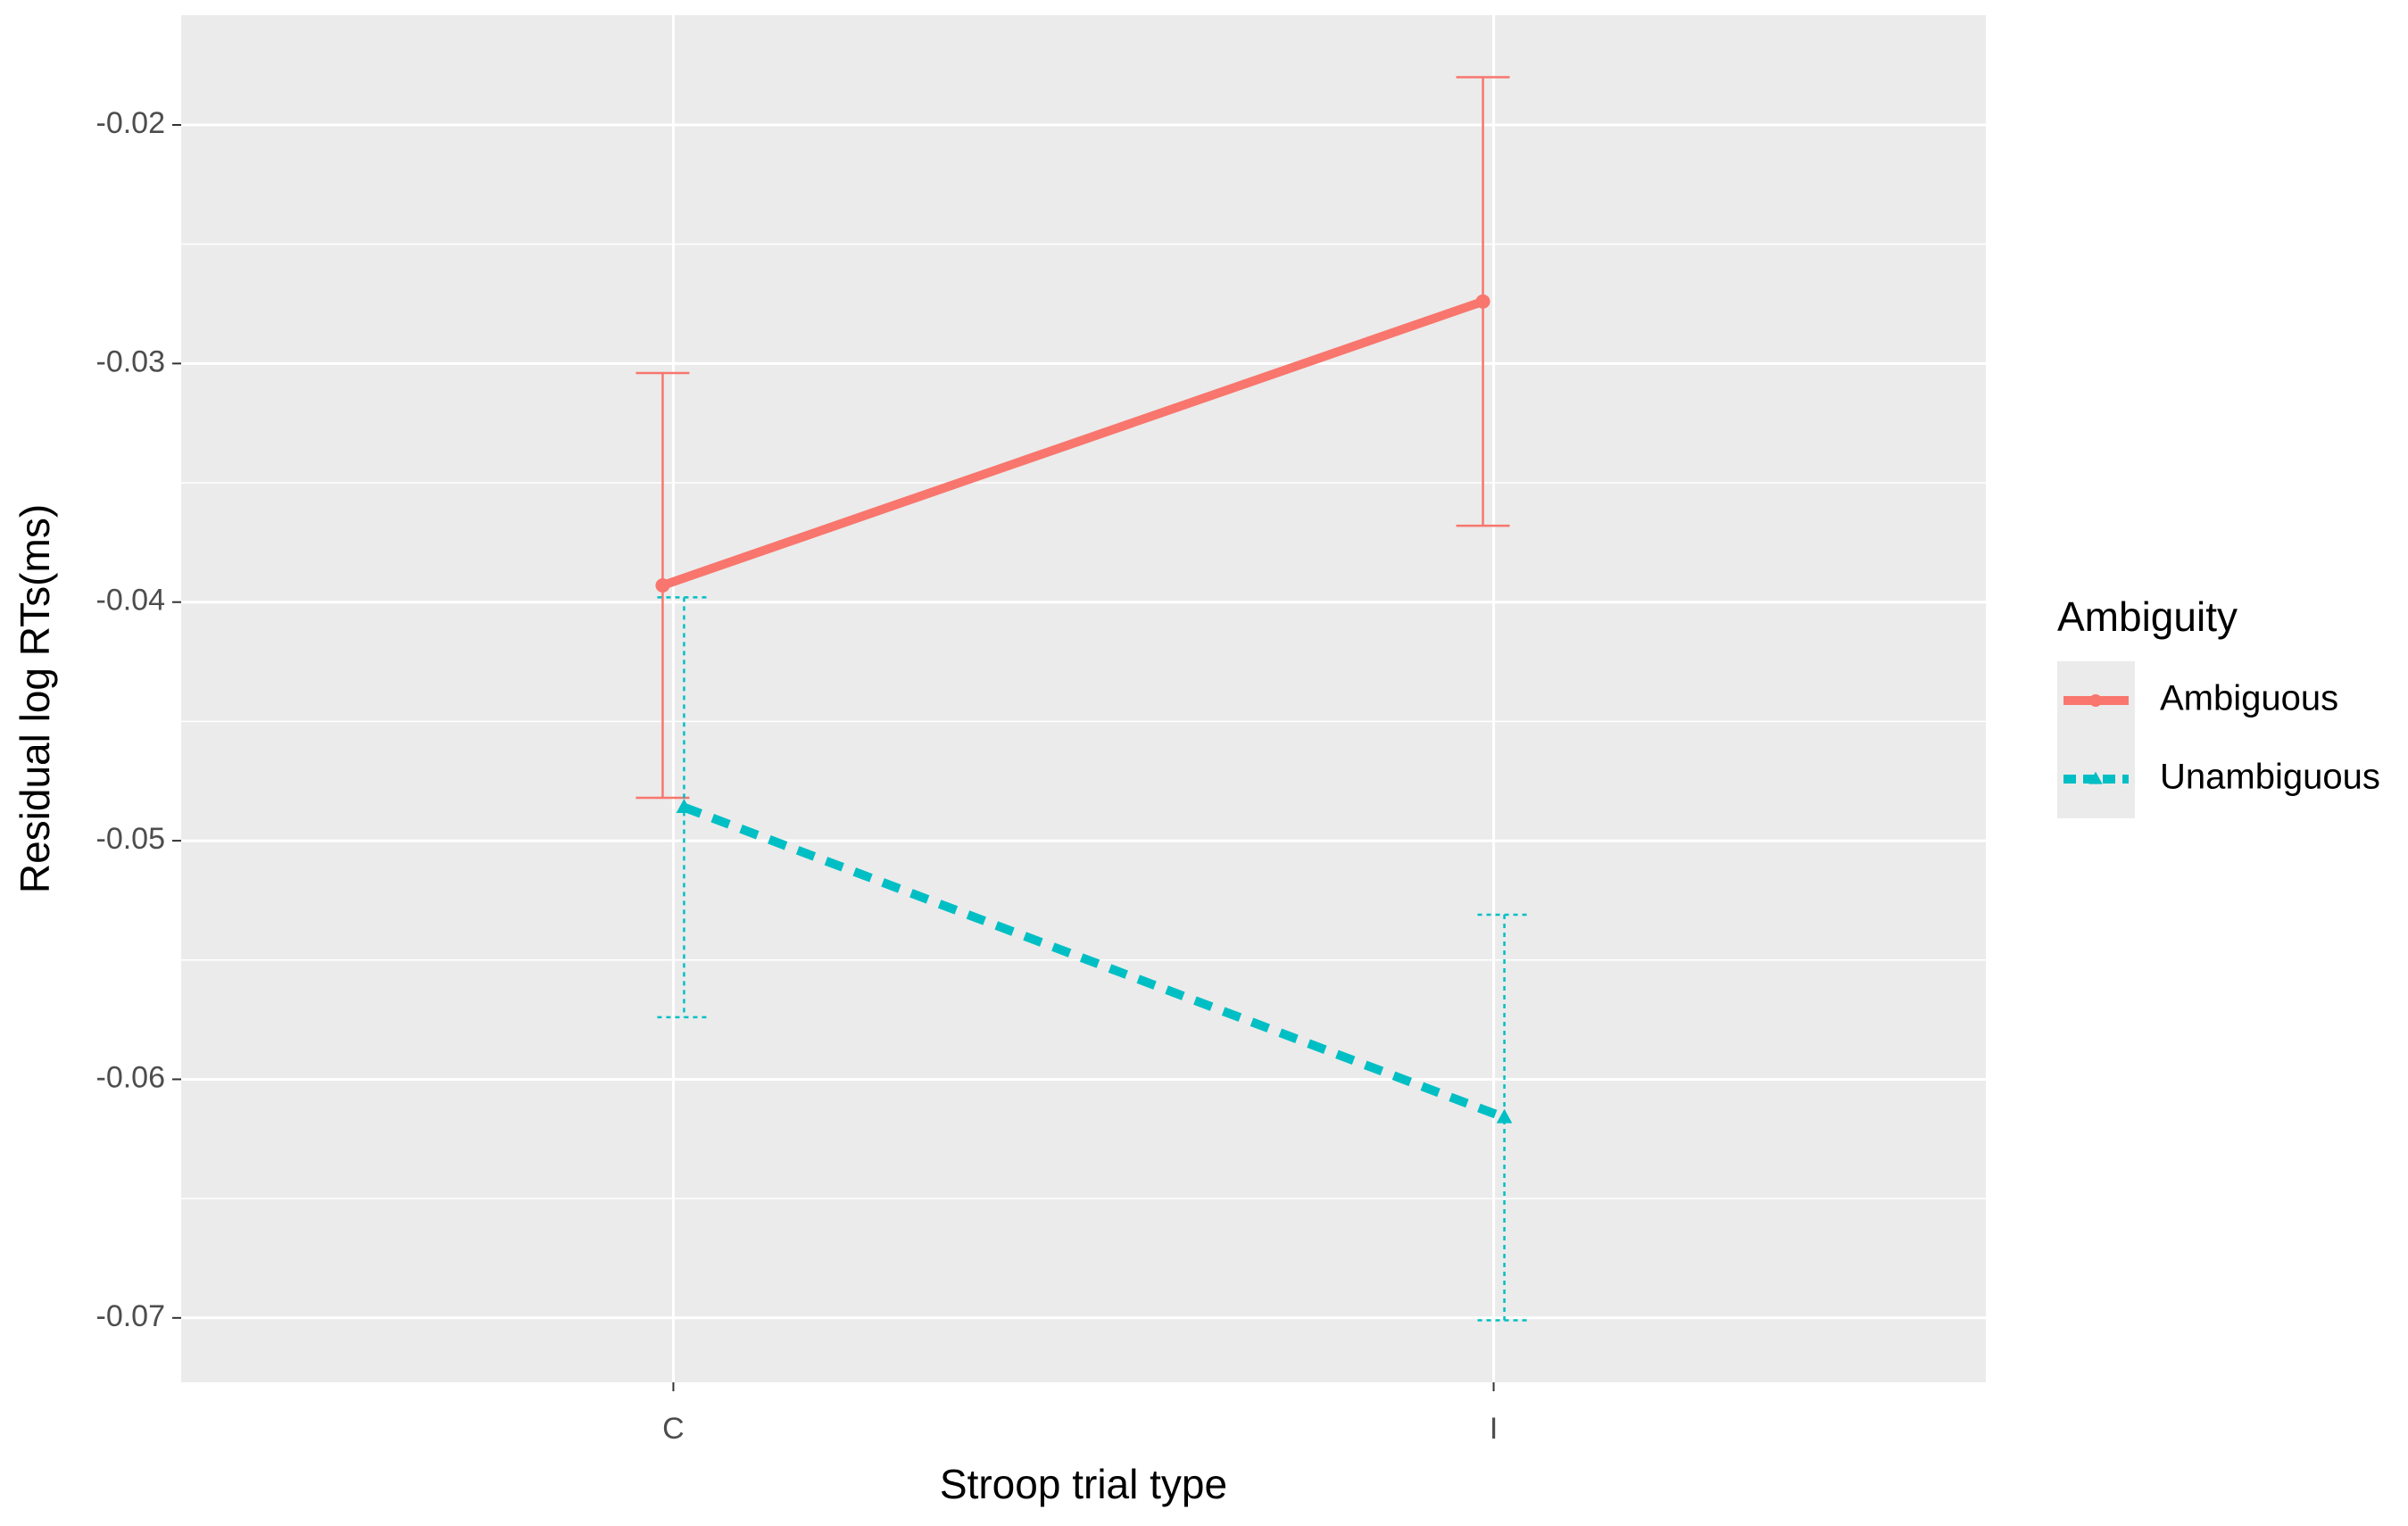 The image size is (2408, 1526). What do you see at coordinates (1494, 1429) in the screenshot?
I see `x-tick-label: I` at bounding box center [1494, 1429].